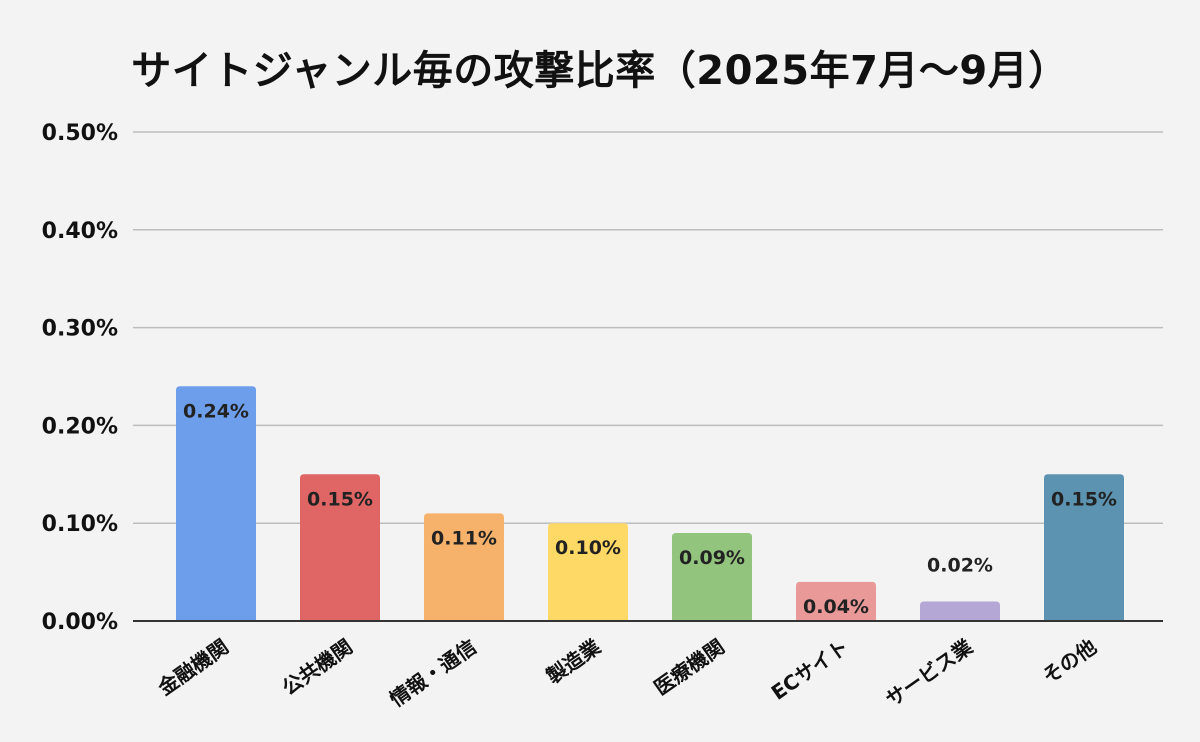 This screenshot has height=742, width=1200. What do you see at coordinates (317, 667) in the screenshot?
I see `x-tick-label: 公共機関` at bounding box center [317, 667].